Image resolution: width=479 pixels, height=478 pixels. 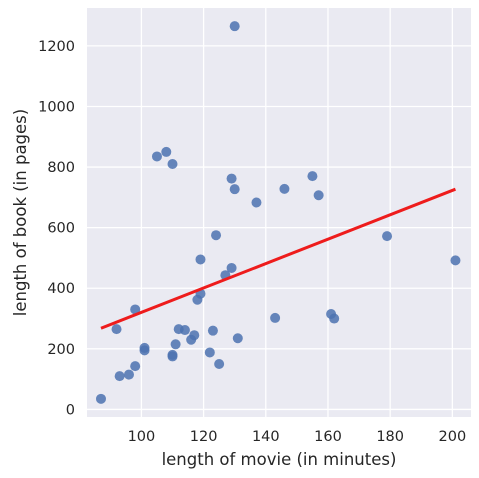 What do you see at coordinates (390, 437) in the screenshot?
I see `x-tick-label: 180` at bounding box center [390, 437].